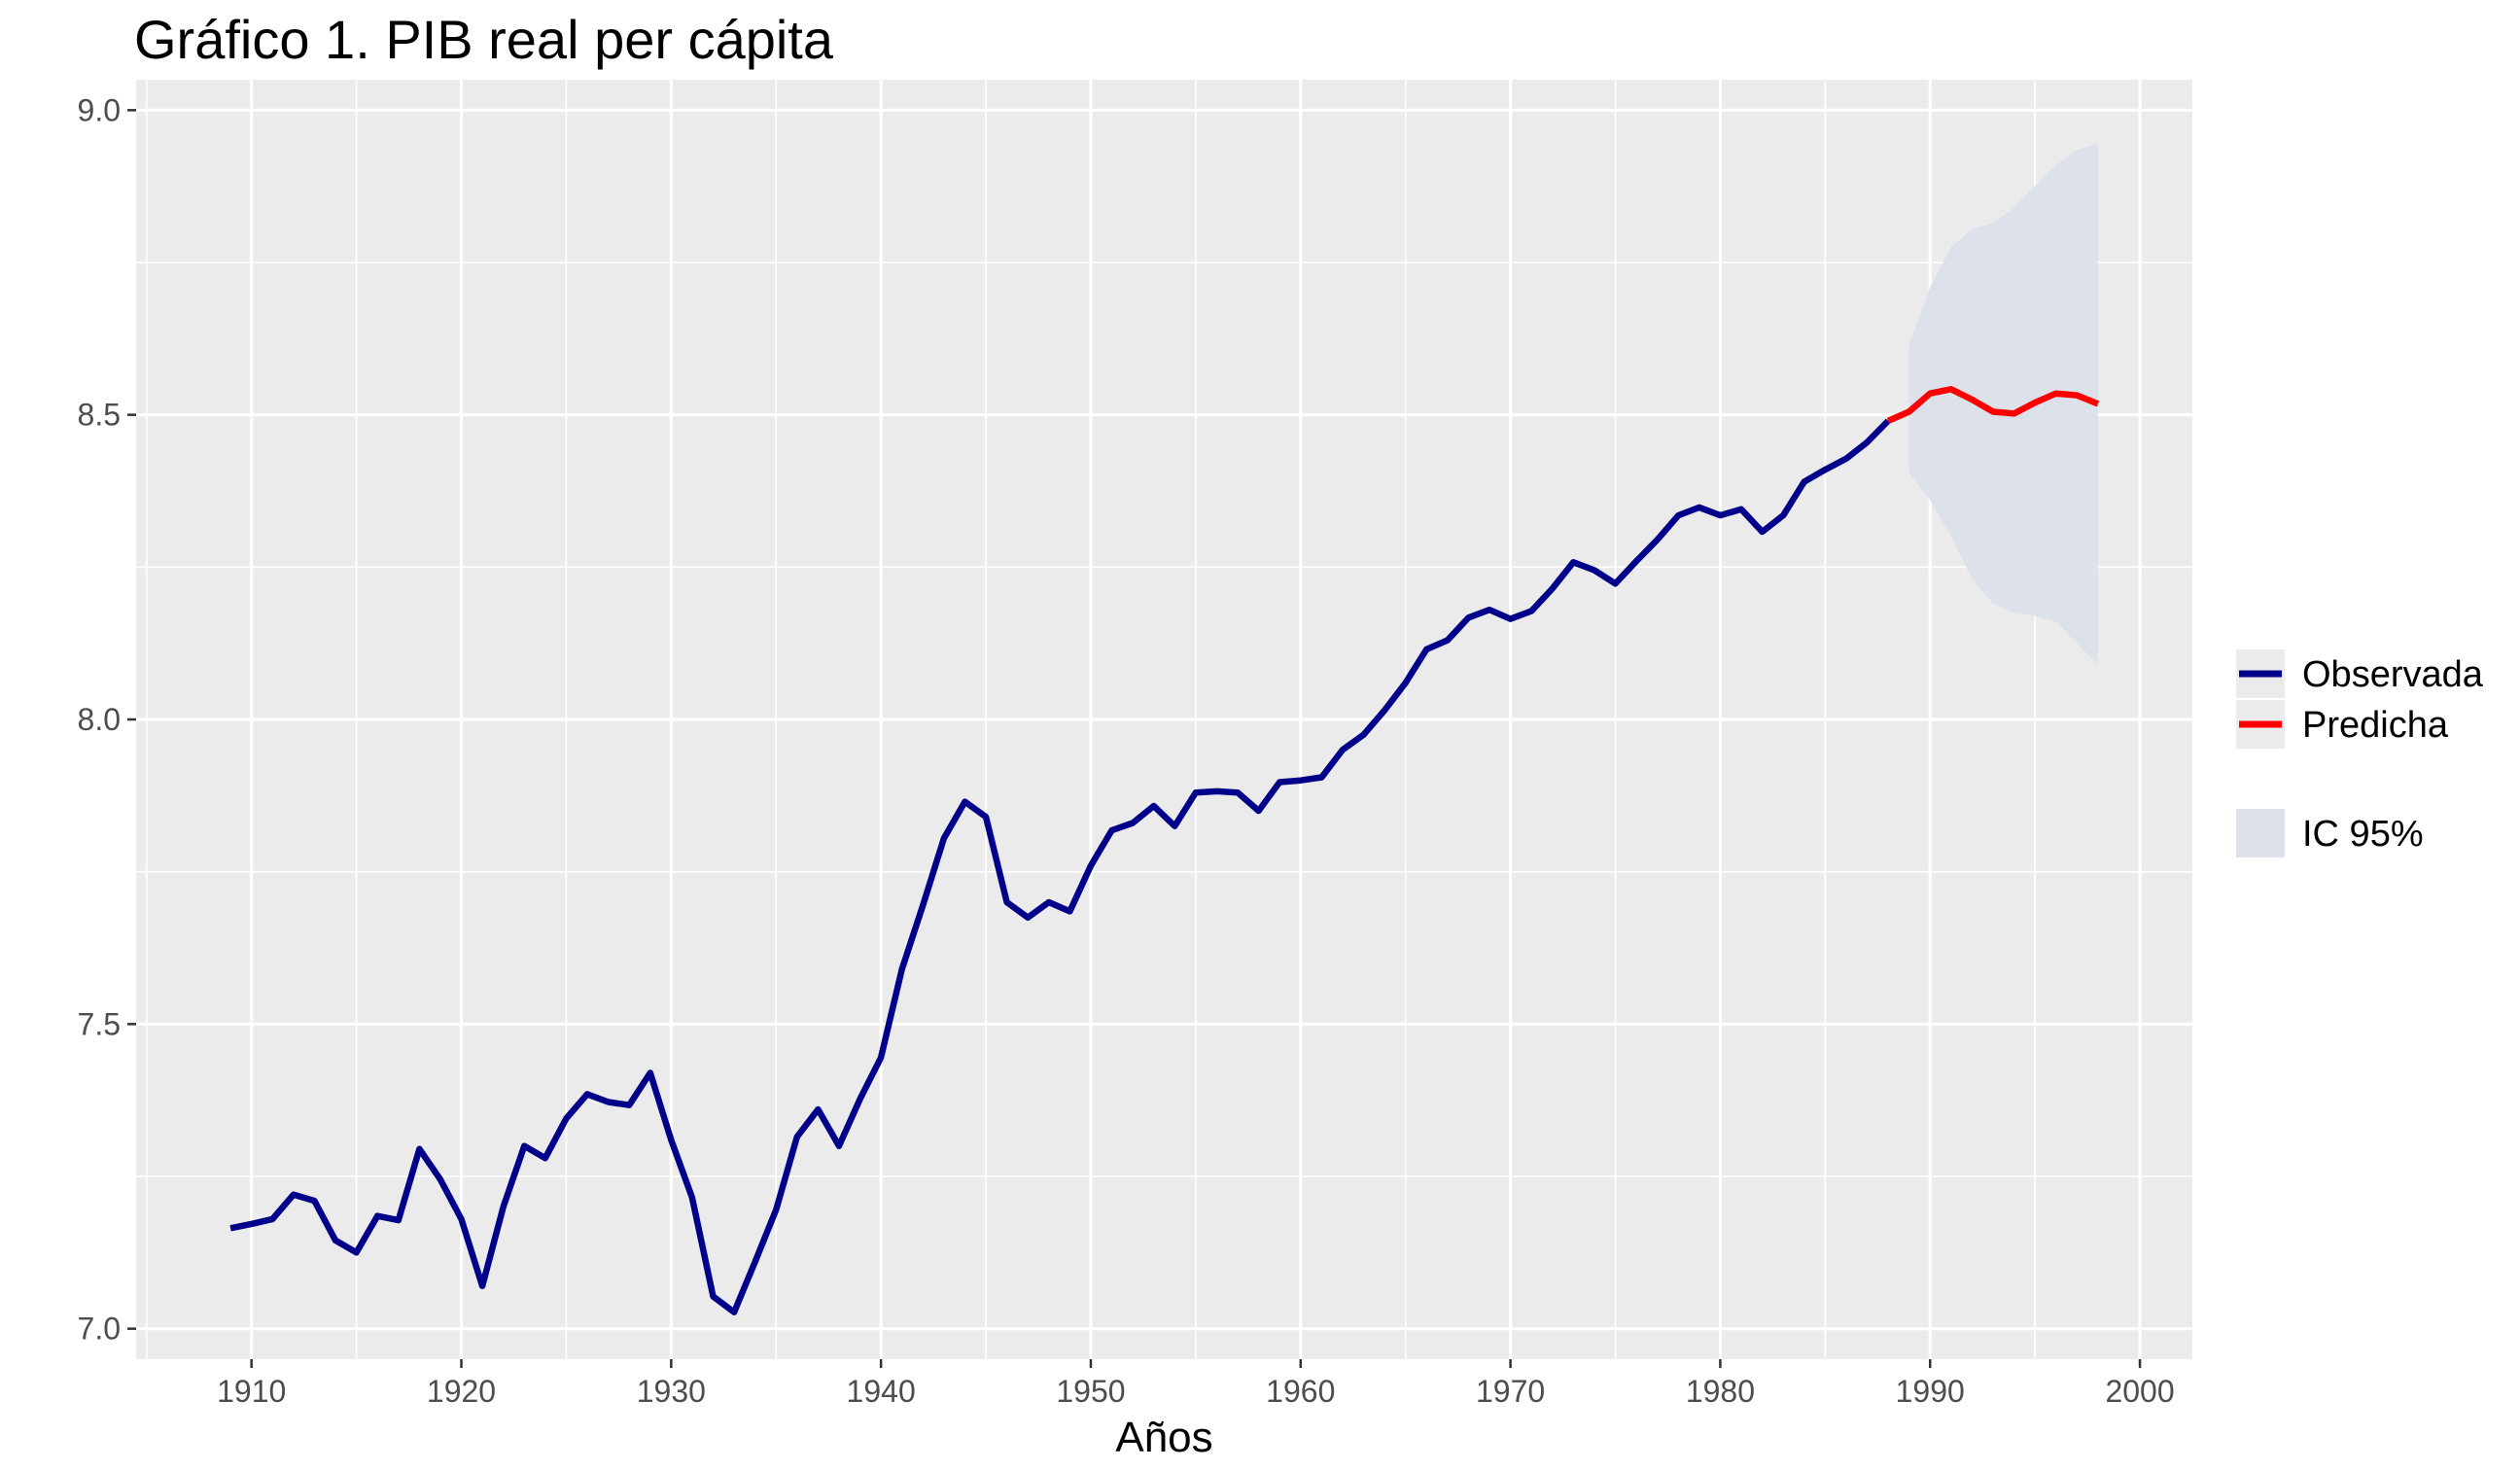 The image size is (2520, 1470). Describe the element at coordinates (461, 1391) in the screenshot. I see `x-tick-label: 1920` at that location.